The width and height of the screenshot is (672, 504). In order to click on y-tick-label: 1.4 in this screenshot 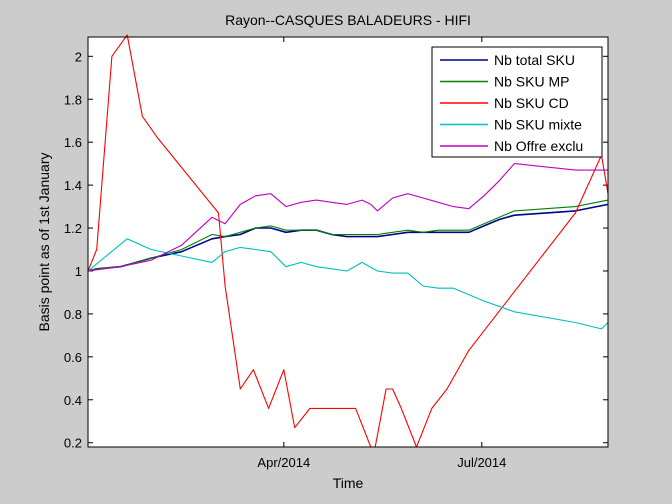, I will do `click(73, 185)`.